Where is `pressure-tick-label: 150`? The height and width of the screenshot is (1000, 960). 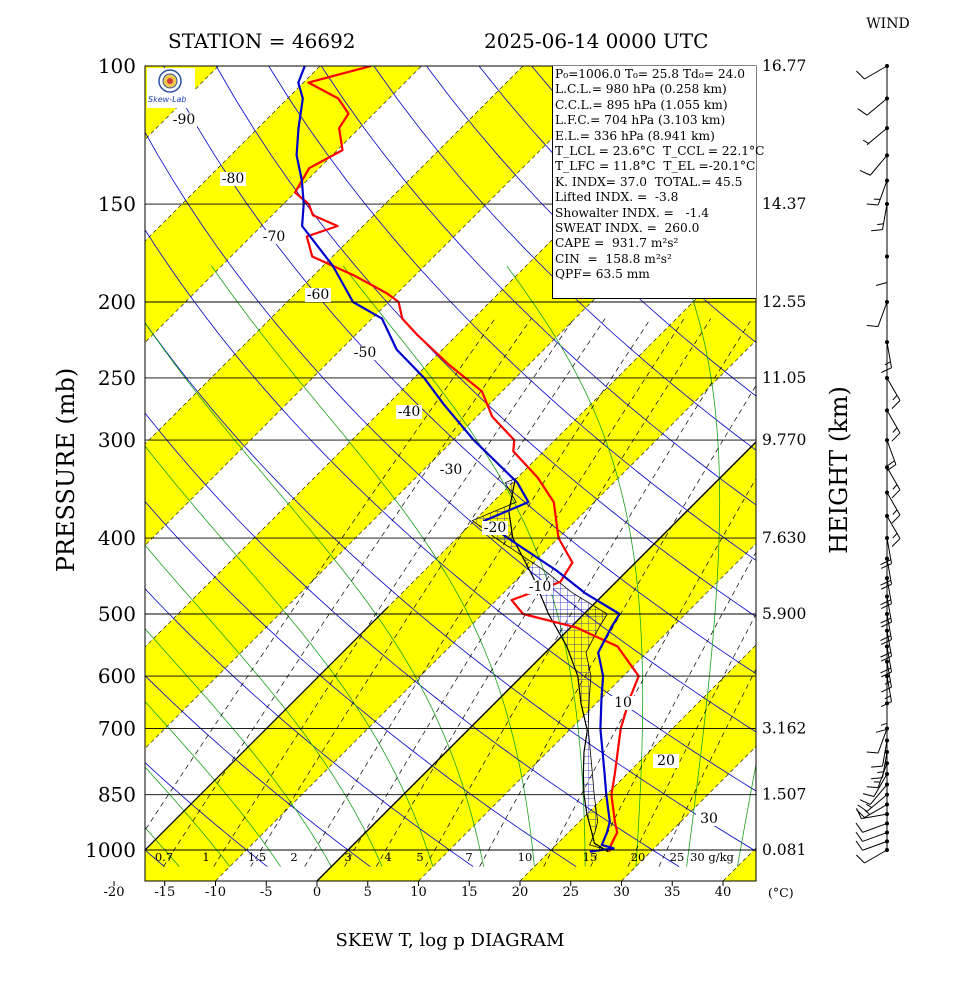
pressure-tick-label: 150 is located at coordinates (117, 204).